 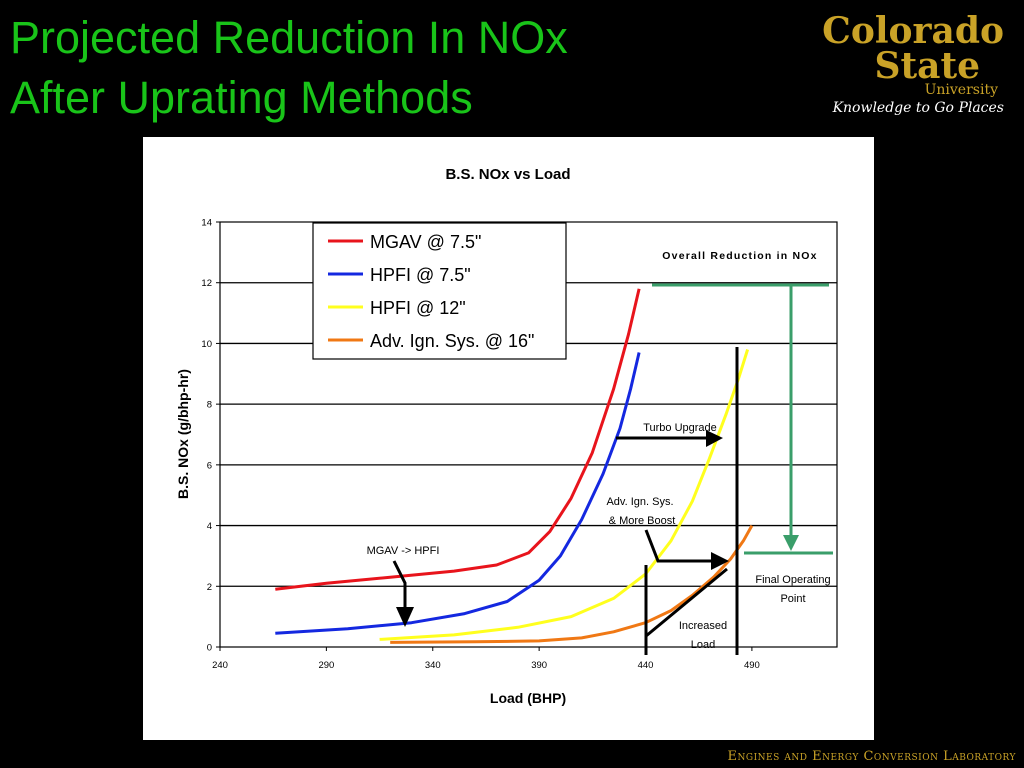 I want to click on mgav-hpfi-label: MGAV -> HPFI, so click(x=403, y=551).